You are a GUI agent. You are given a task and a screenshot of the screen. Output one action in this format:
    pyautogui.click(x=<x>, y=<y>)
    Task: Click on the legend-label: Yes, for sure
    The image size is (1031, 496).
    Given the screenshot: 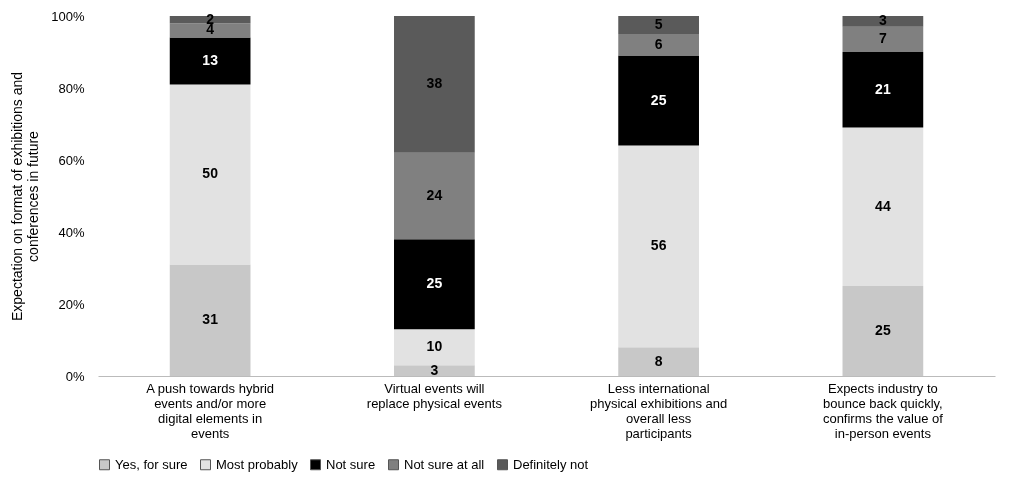 What is the action you would take?
    pyautogui.click(x=151, y=464)
    